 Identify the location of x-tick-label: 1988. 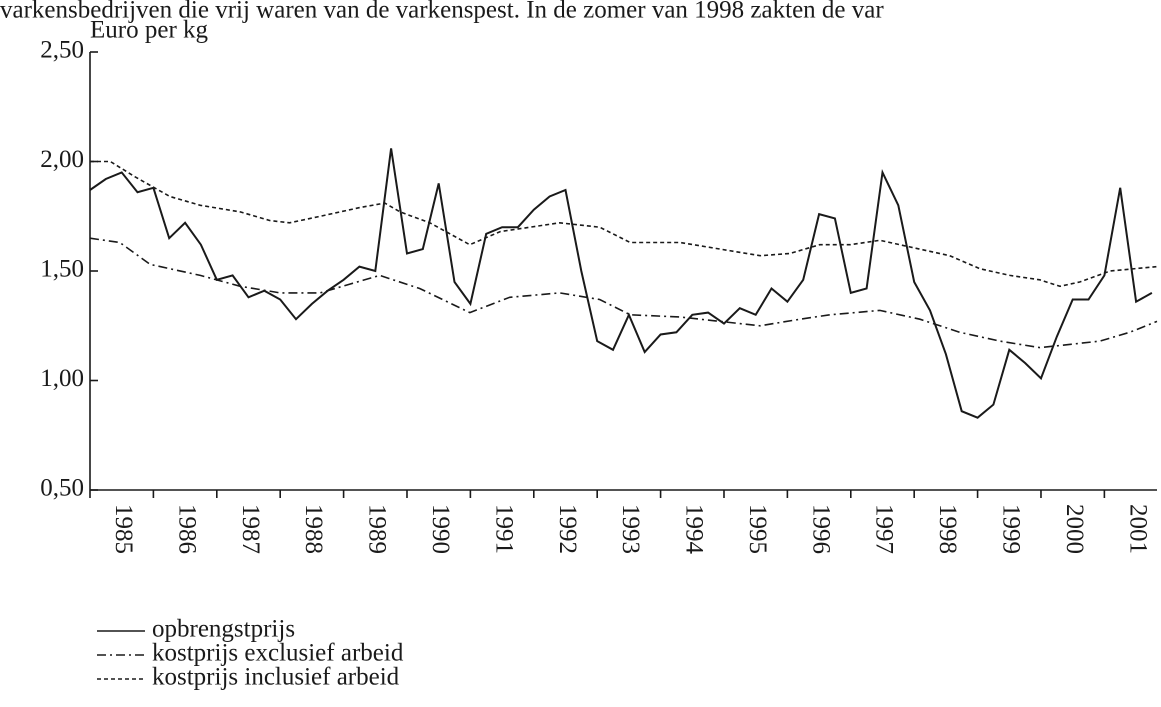
(313, 529).